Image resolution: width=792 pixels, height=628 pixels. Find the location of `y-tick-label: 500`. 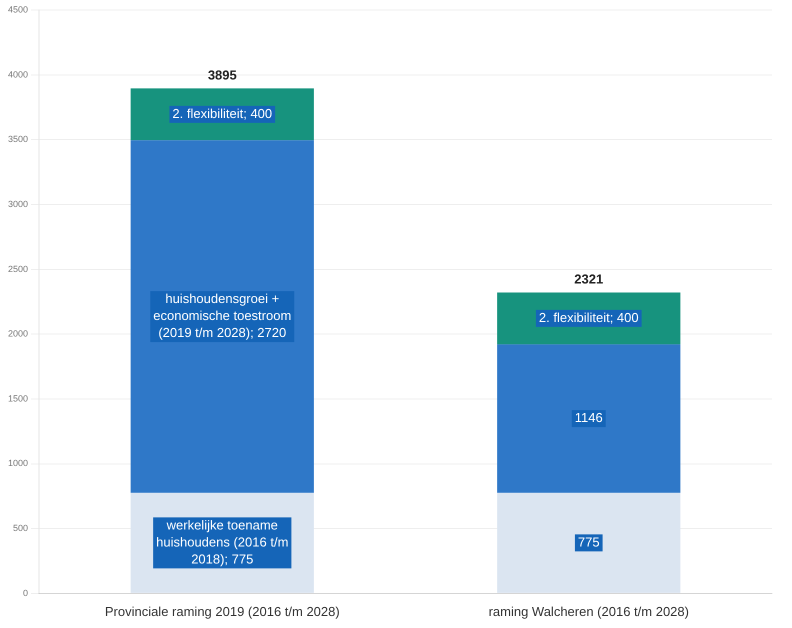

y-tick-label: 500 is located at coordinates (20, 528).